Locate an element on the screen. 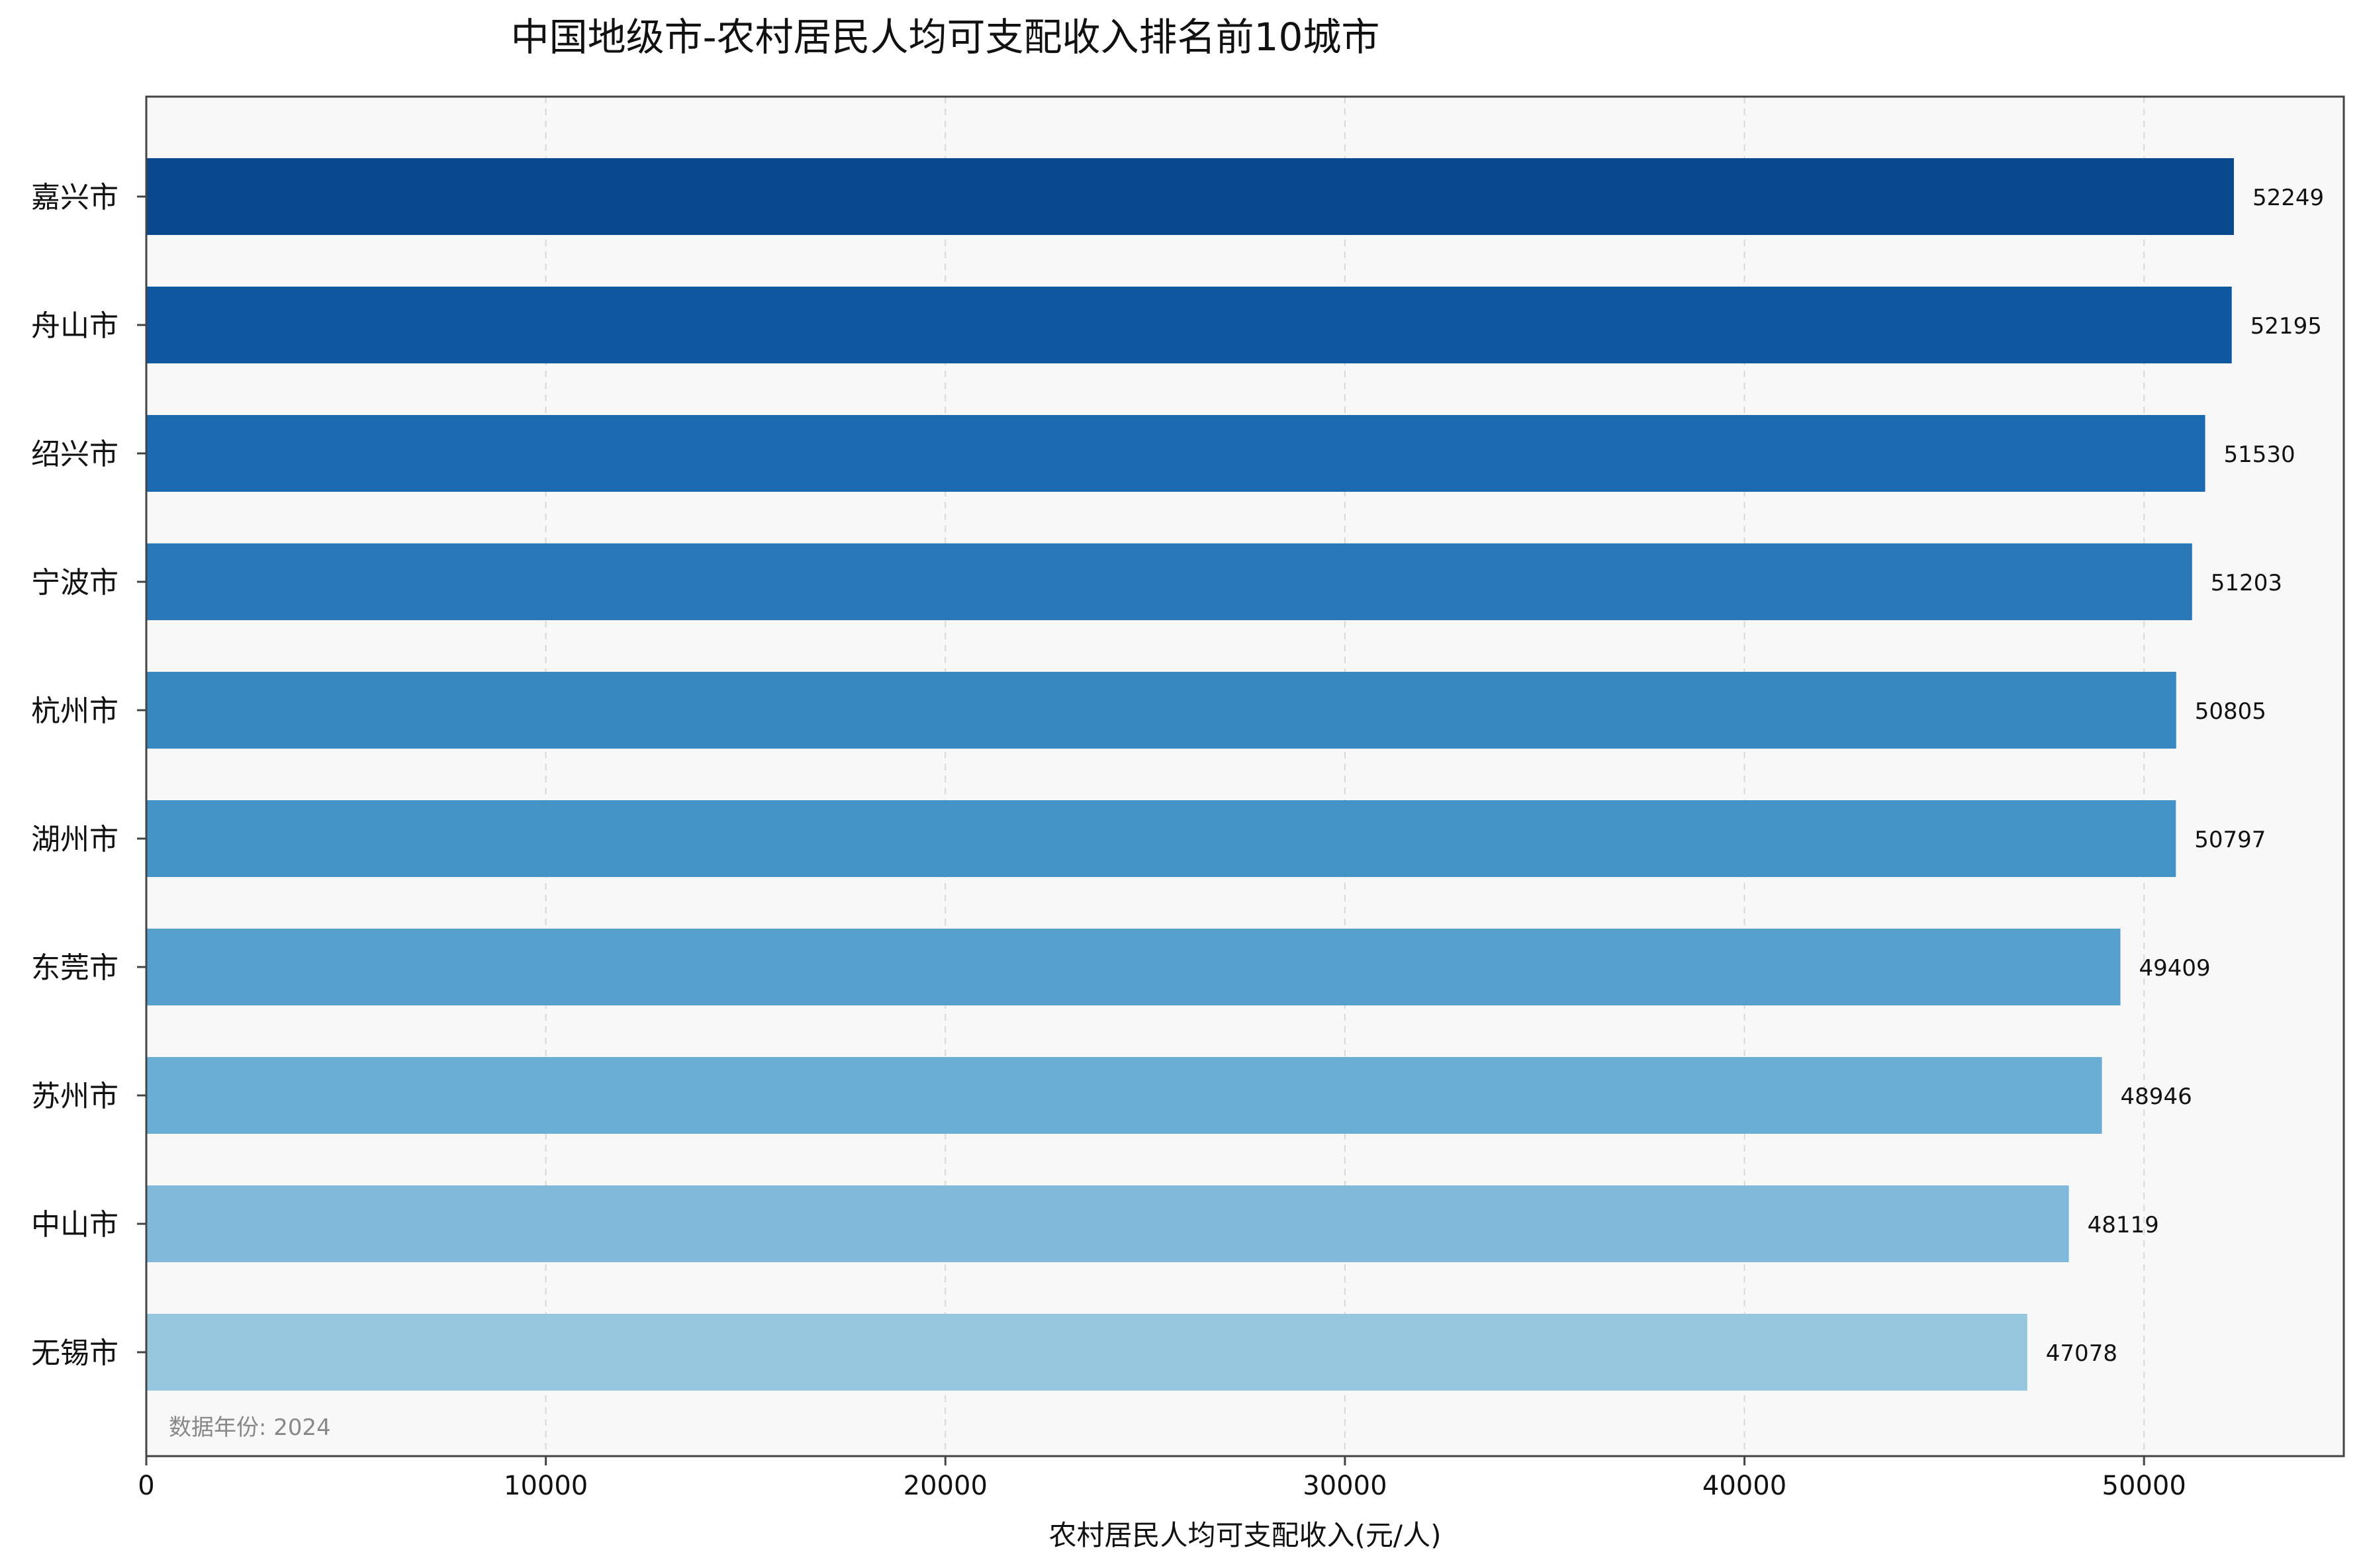 The height and width of the screenshot is (1568, 2363). x-tick-label: 10000 is located at coordinates (546, 1486).